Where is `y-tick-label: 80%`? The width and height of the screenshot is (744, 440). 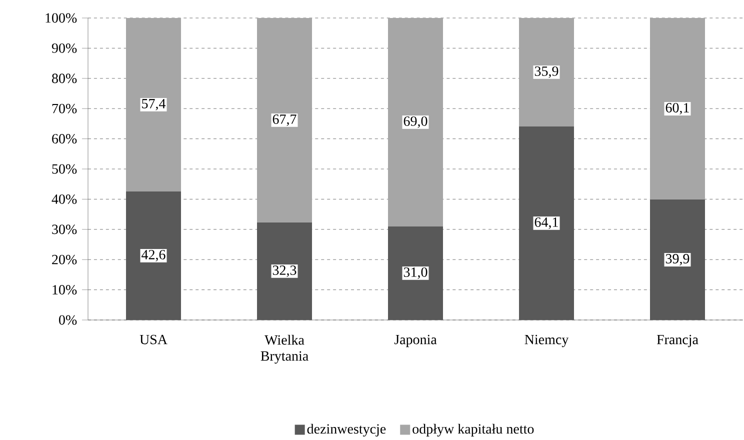
y-tick-label: 80% is located at coordinates (64, 79).